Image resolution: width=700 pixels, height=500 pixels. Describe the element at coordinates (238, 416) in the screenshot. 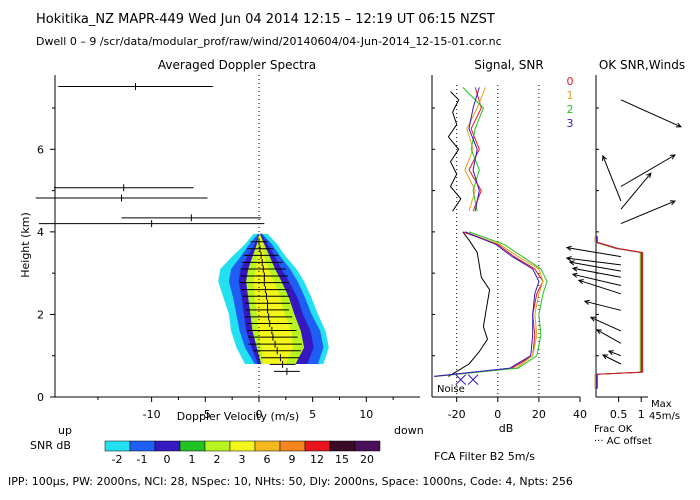

I see `x-axis-label: Doppler Velocity (m/s)` at that location.